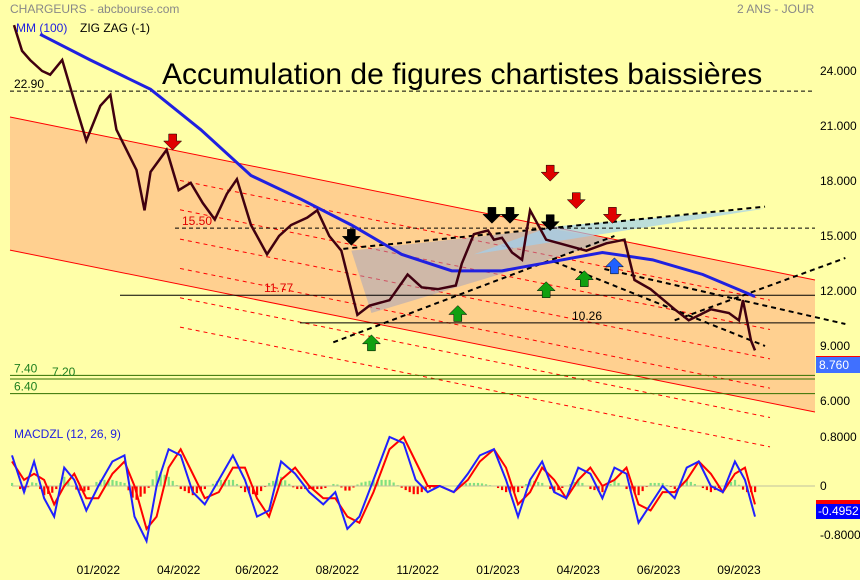  I want to click on blue-up-arrow-icon, so click(614, 266).